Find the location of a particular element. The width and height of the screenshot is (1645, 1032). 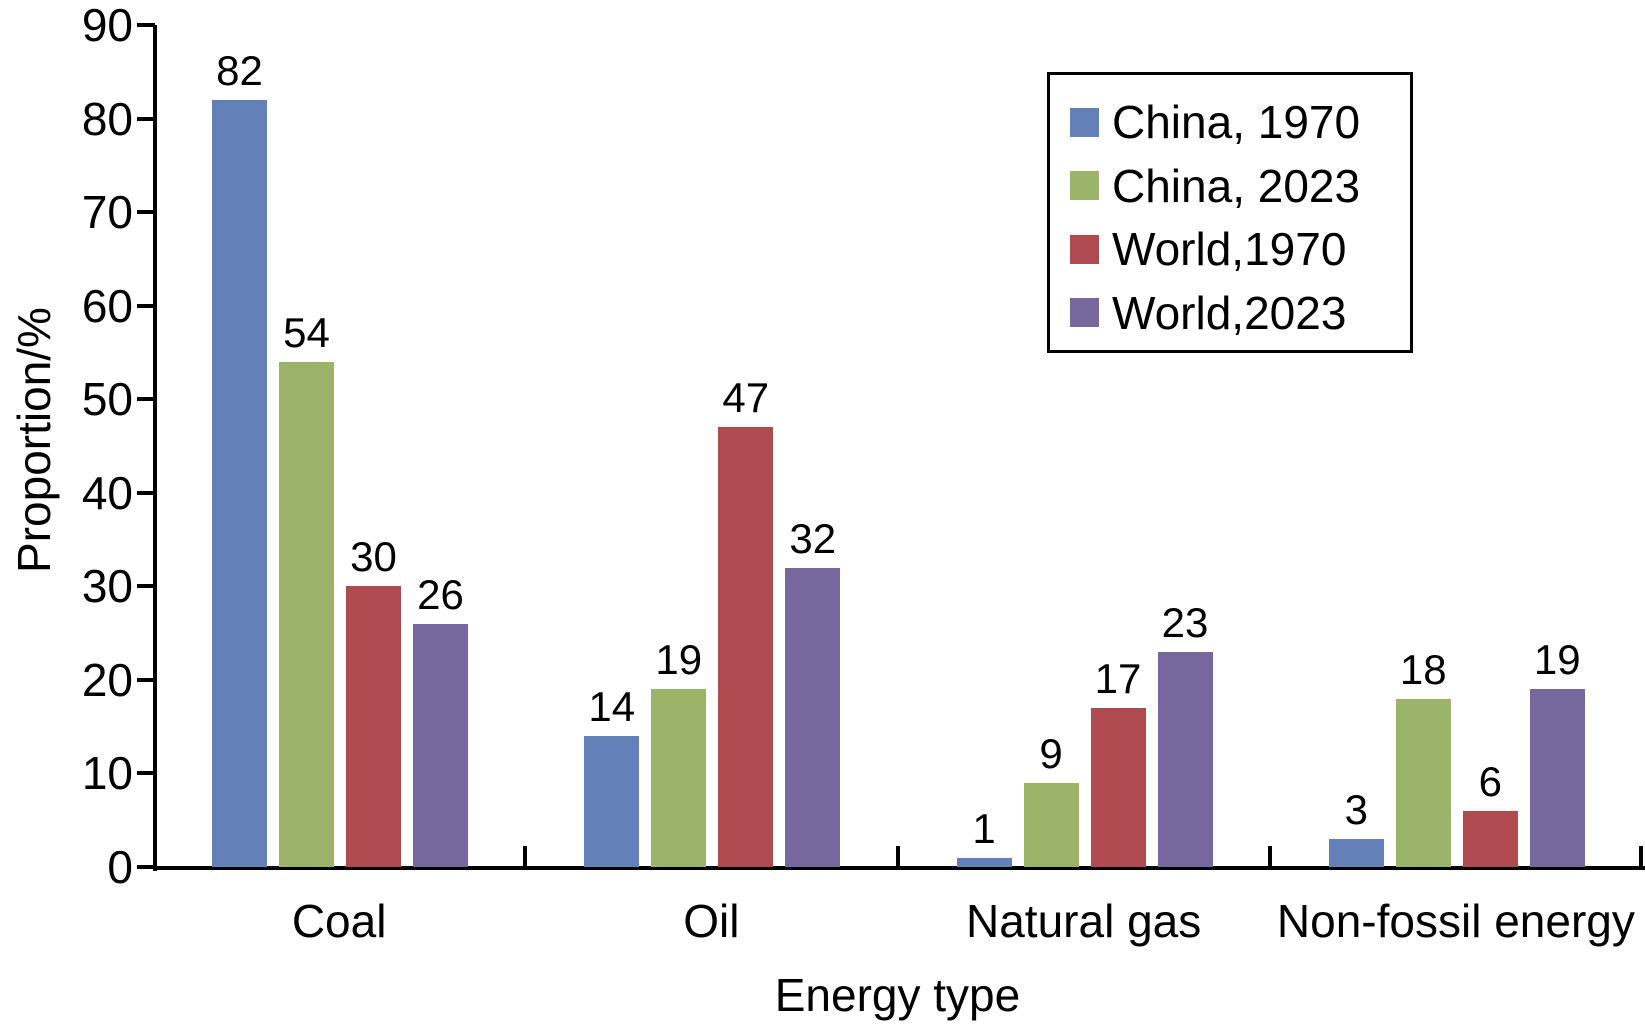

legend-item: China, 2023 is located at coordinates (1215, 186).